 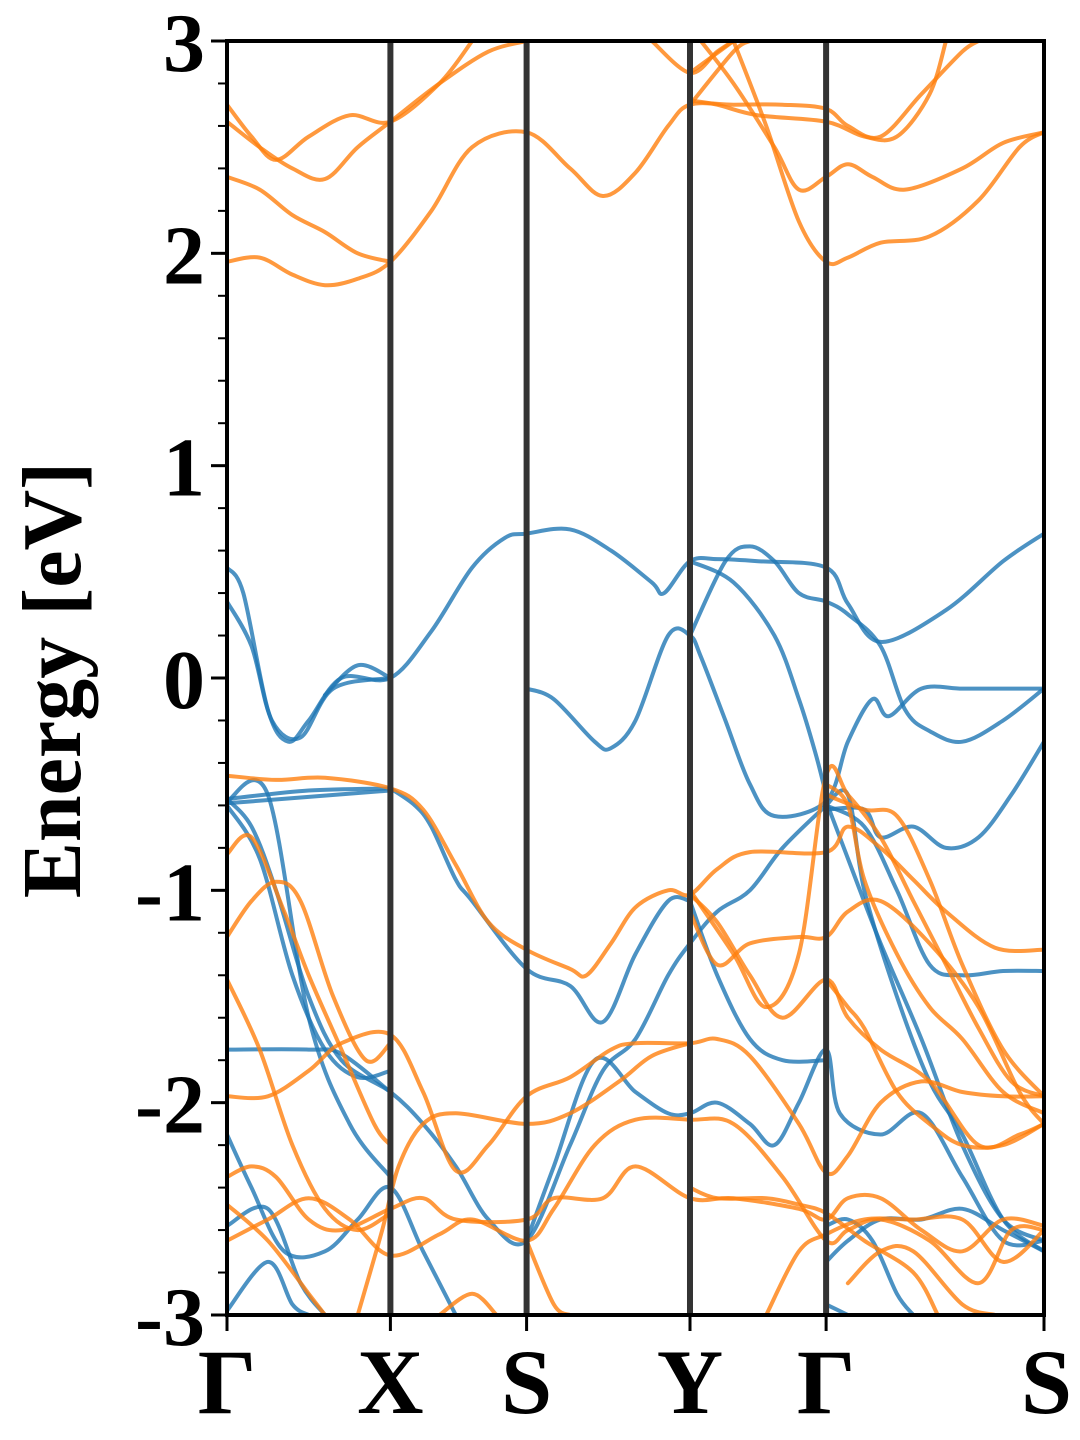 What do you see at coordinates (170, 892) in the screenshot?
I see `y-tick-label: -1` at bounding box center [170, 892].